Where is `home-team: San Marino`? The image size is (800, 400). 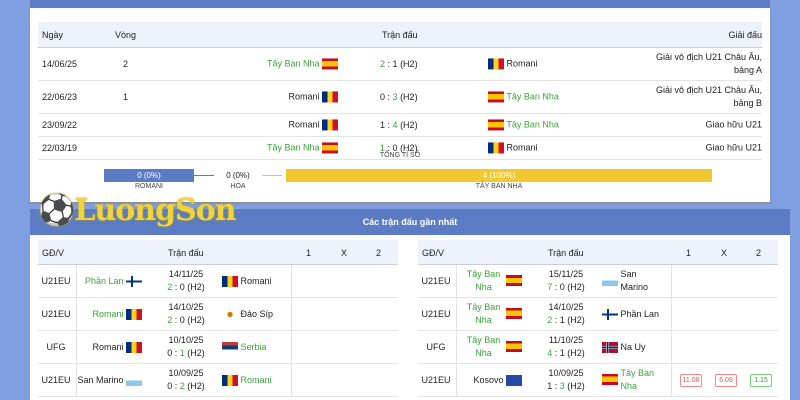 home-team: San Marino is located at coordinates (107, 381).